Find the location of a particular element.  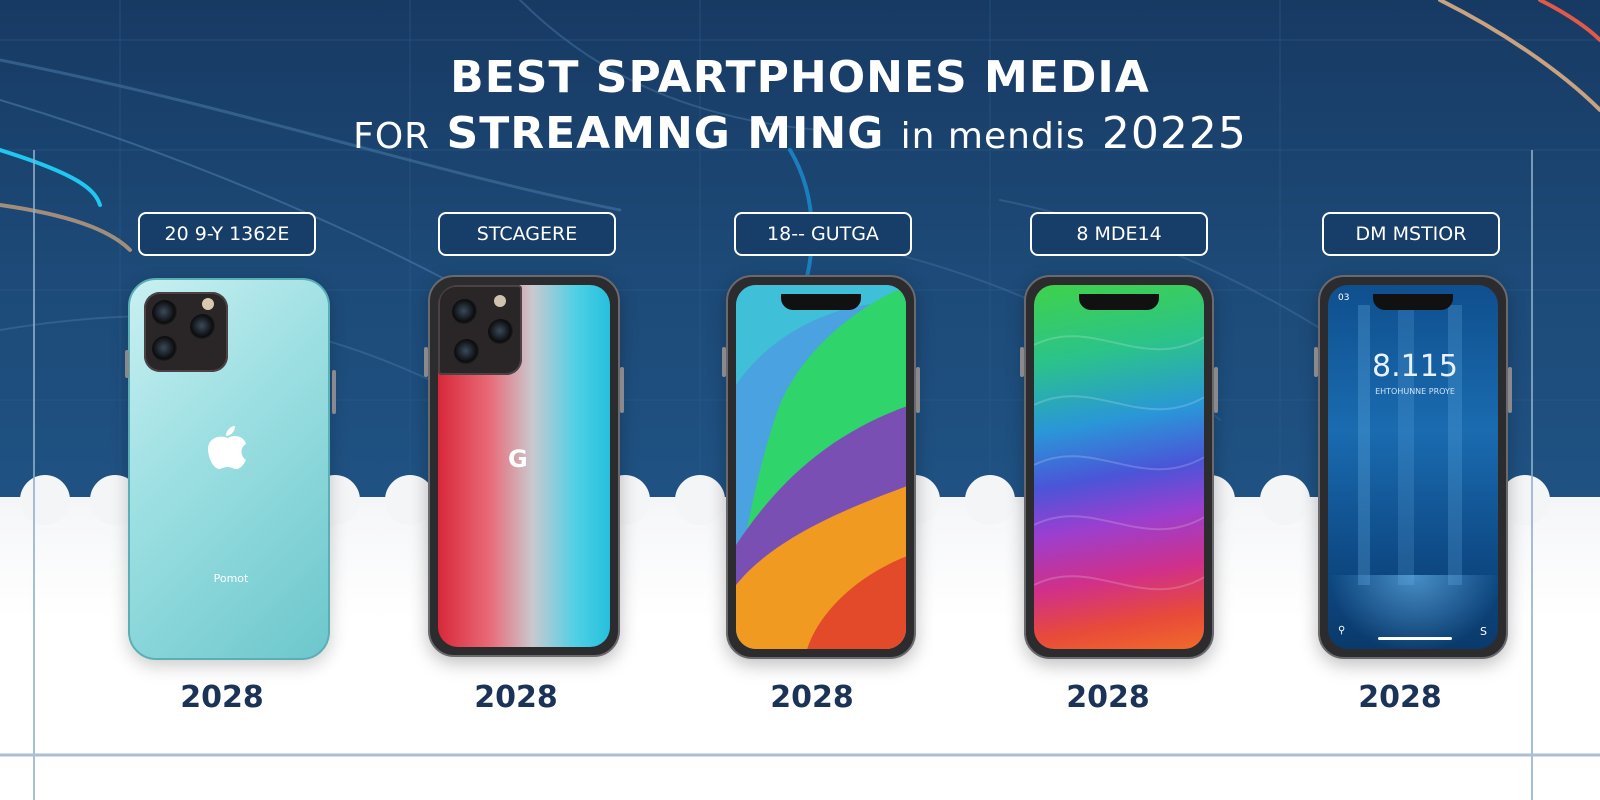

phone-4-year: 2028 is located at coordinates (1108, 697).